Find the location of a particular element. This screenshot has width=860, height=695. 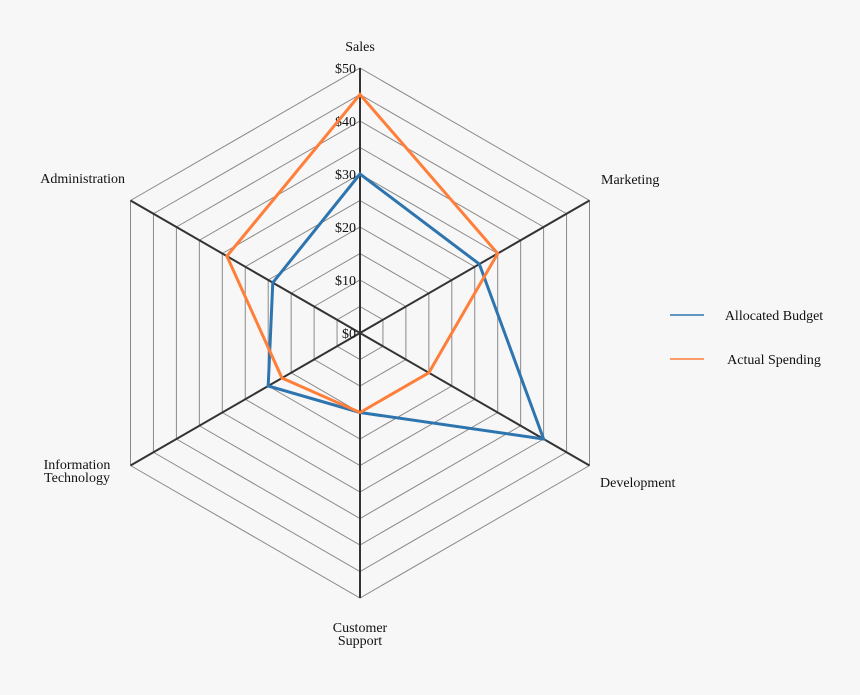

axis-label: Development is located at coordinates (638, 483).